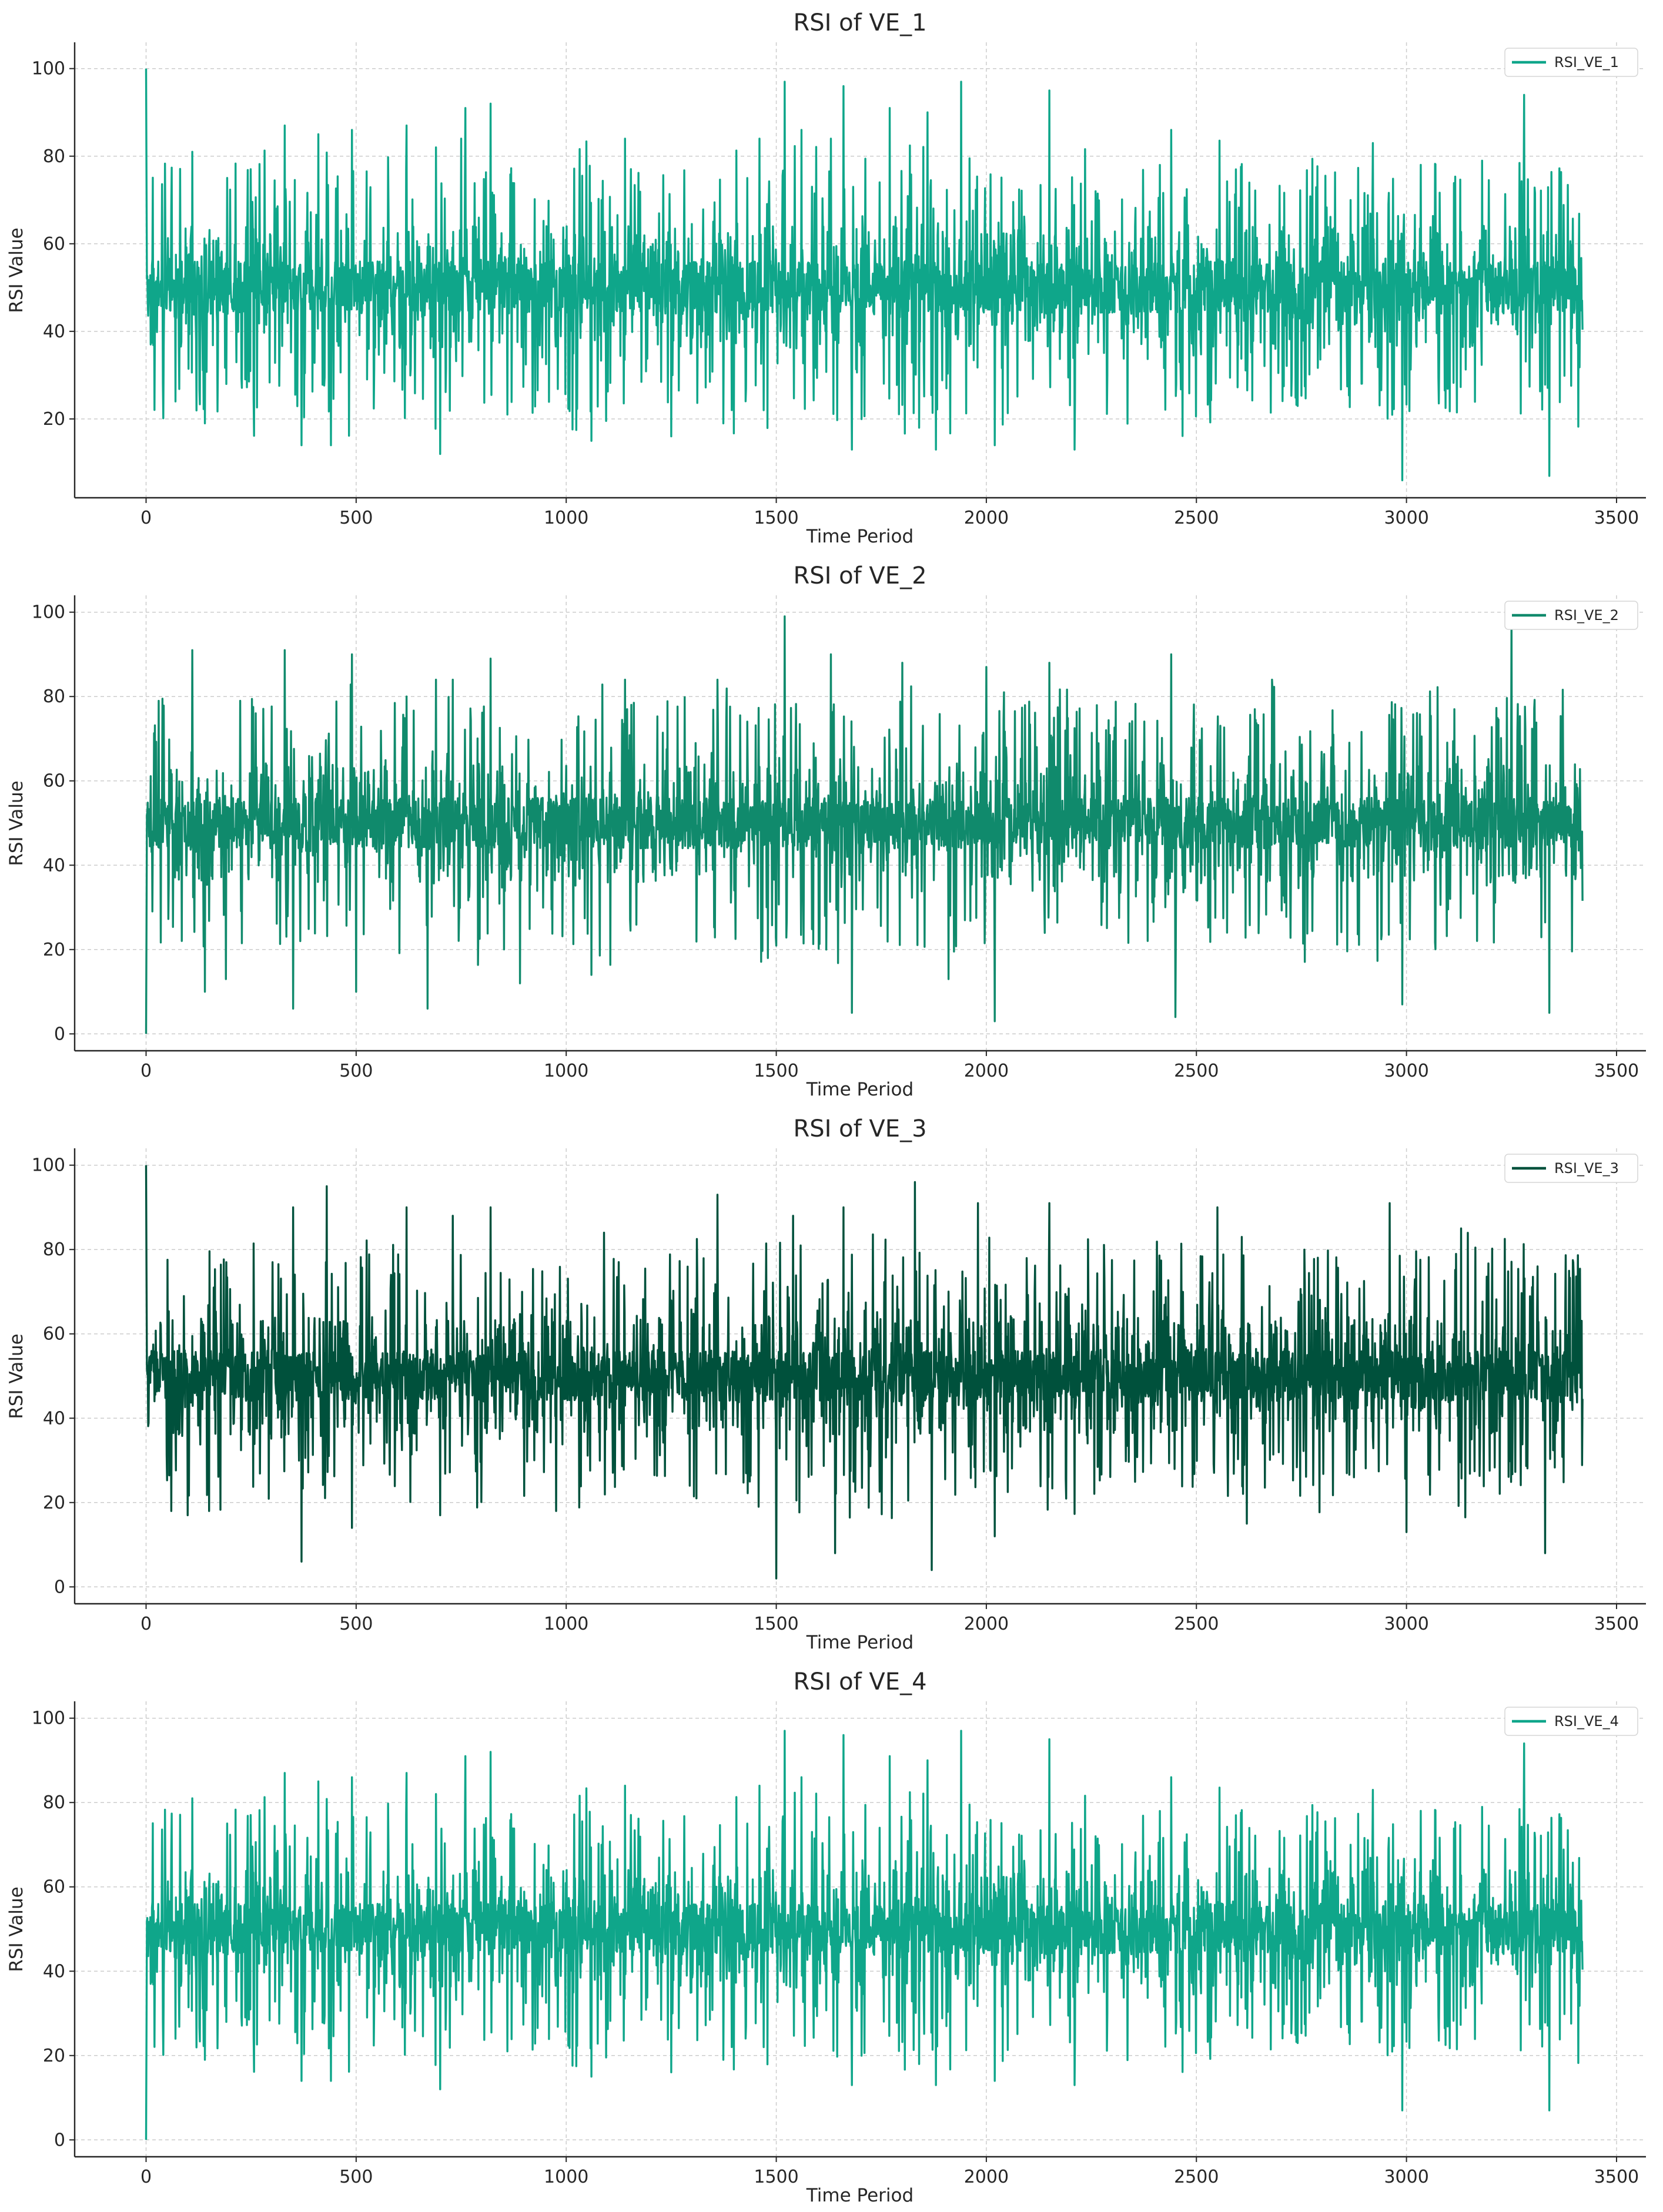 The height and width of the screenshot is (2212, 1663). Describe the element at coordinates (859, 575) in the screenshot. I see `chart-title: RSI of VE_2` at that location.